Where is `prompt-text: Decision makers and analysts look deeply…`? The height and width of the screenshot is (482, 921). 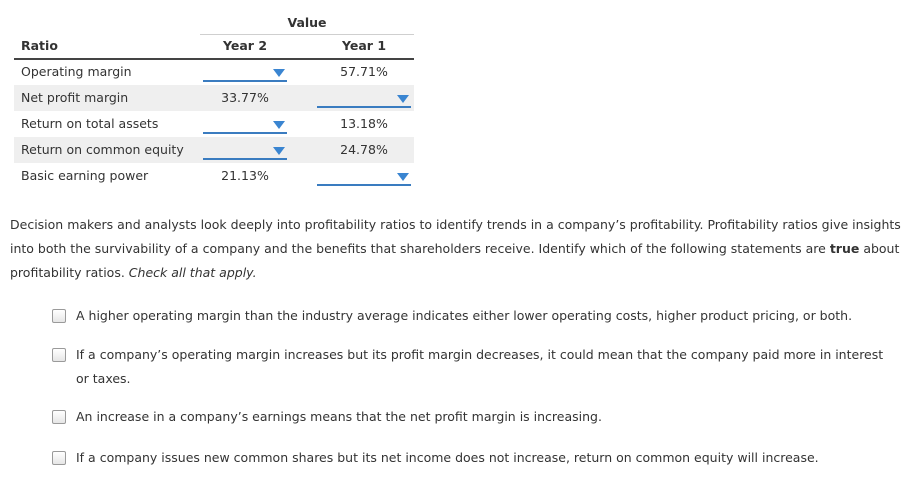 prompt-text: Decision makers and analysts look deeply… is located at coordinates (455, 236).